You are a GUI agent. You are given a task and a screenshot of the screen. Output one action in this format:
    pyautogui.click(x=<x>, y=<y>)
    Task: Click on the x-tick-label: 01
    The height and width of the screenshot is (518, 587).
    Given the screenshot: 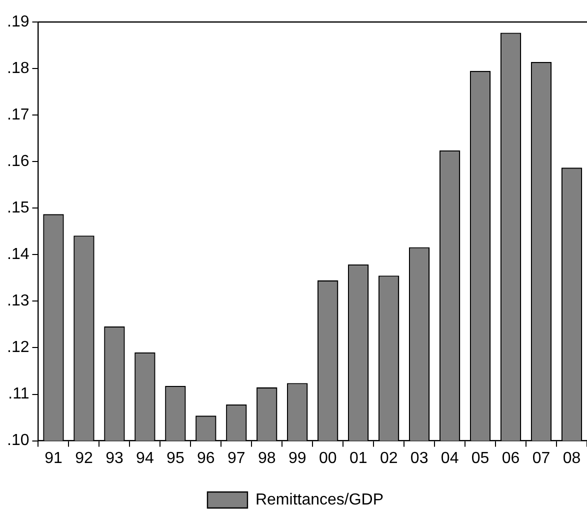 What is the action you would take?
    pyautogui.click(x=358, y=458)
    